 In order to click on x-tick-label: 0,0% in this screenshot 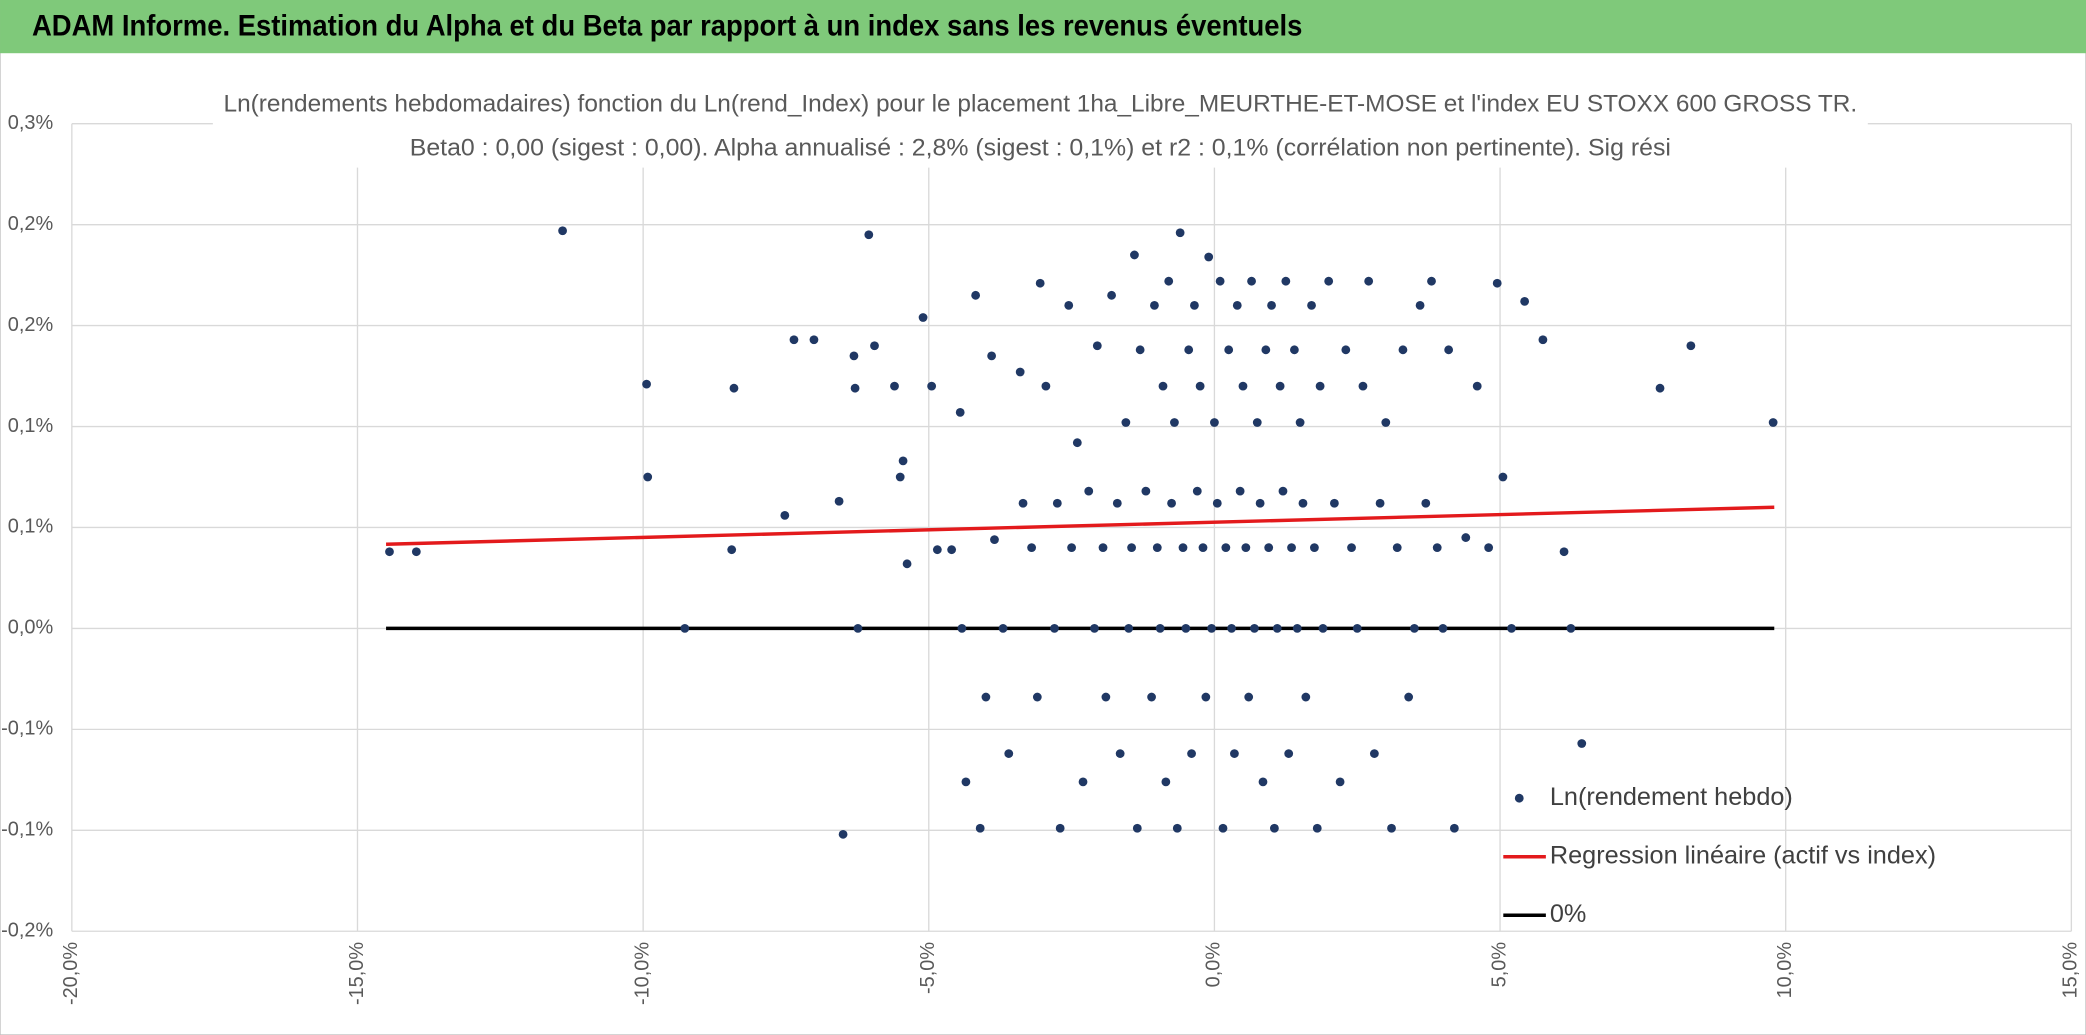, I will do `click(1214, 965)`.